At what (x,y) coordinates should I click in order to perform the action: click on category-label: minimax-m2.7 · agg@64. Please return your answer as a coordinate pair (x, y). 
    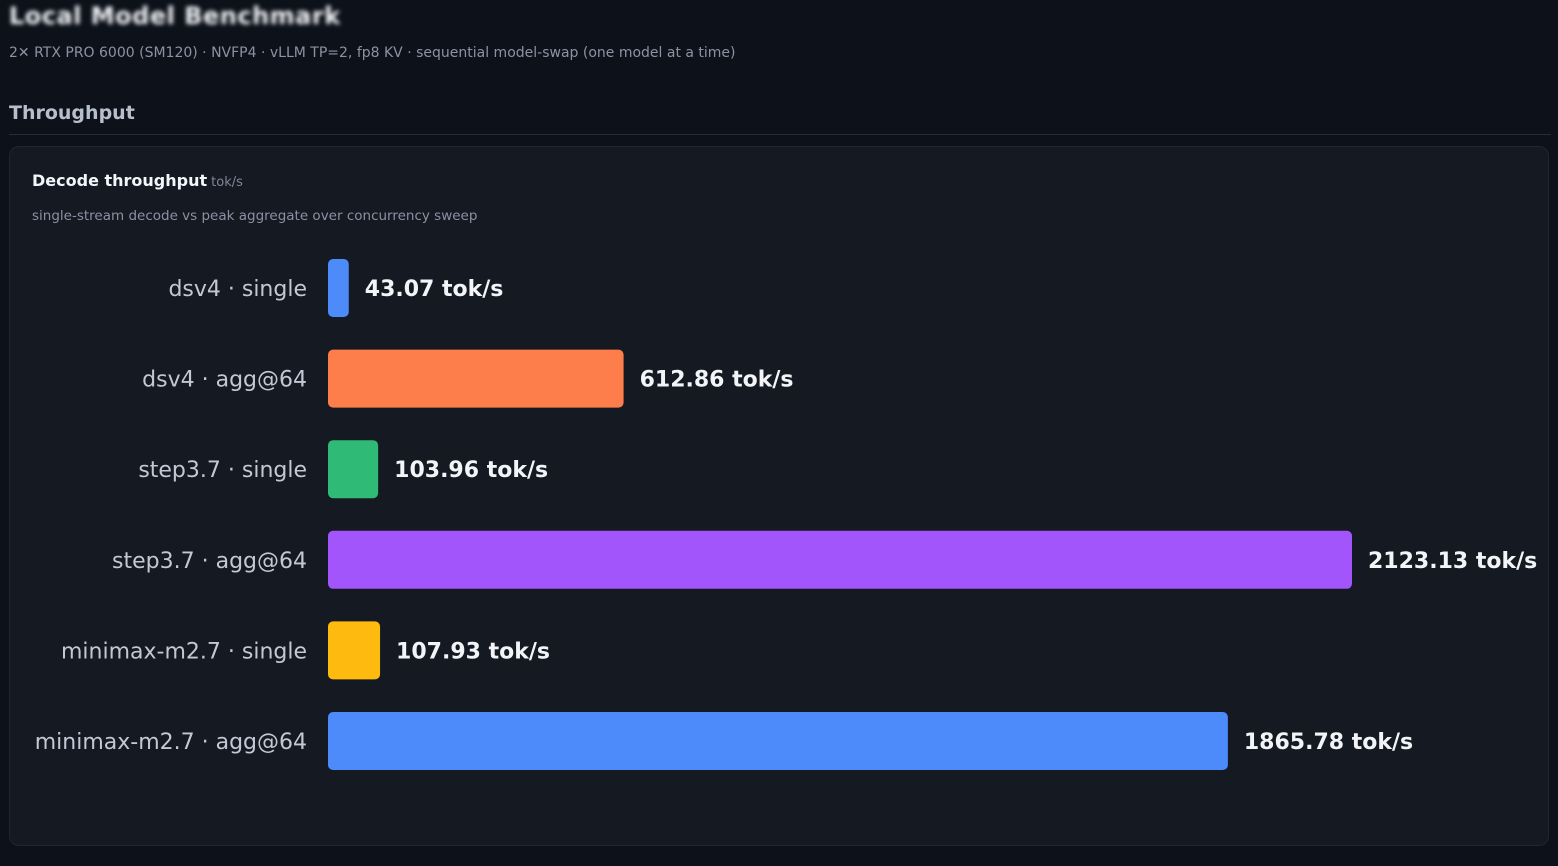
    Looking at the image, I should click on (171, 742).